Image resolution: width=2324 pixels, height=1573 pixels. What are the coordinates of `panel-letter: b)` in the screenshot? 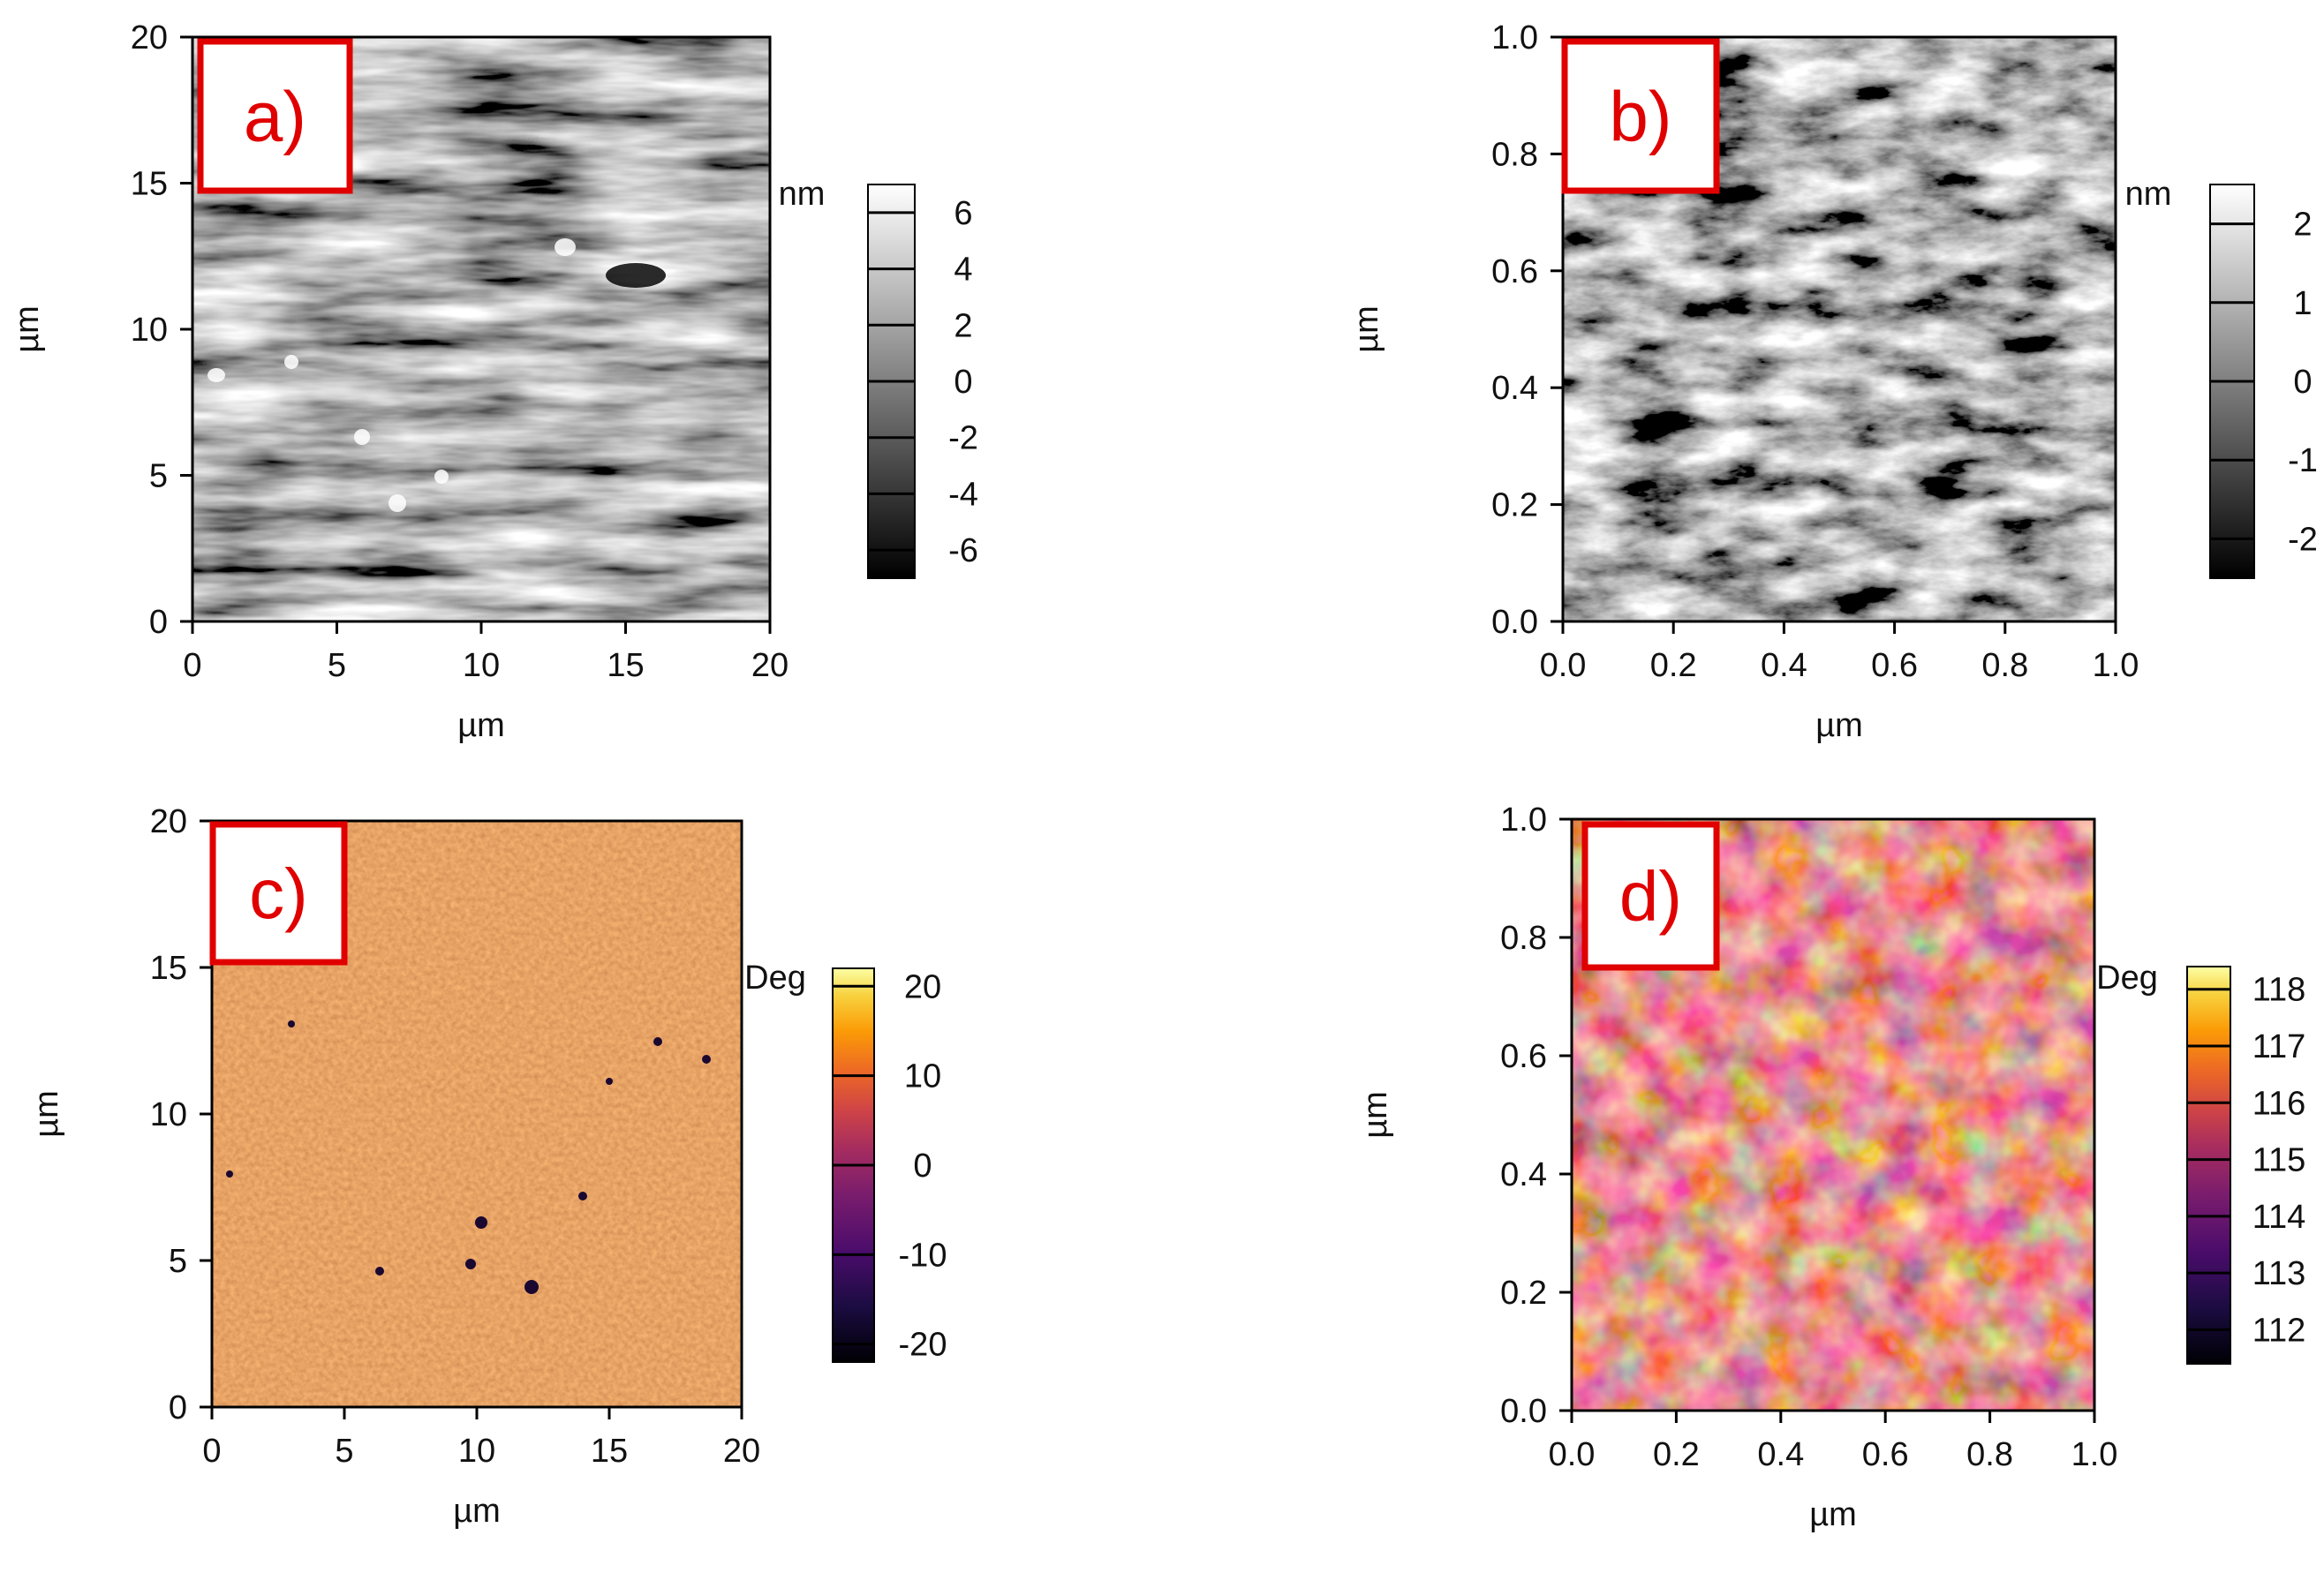 It's located at (1640, 117).